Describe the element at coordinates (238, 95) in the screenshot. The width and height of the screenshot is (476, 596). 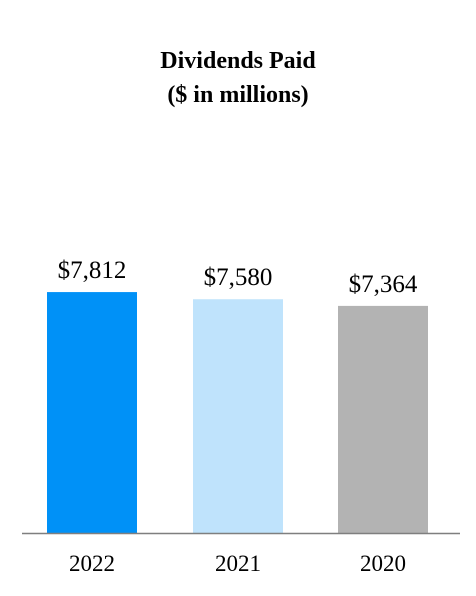
I see `chart-subtitle: ($ in millions)` at that location.